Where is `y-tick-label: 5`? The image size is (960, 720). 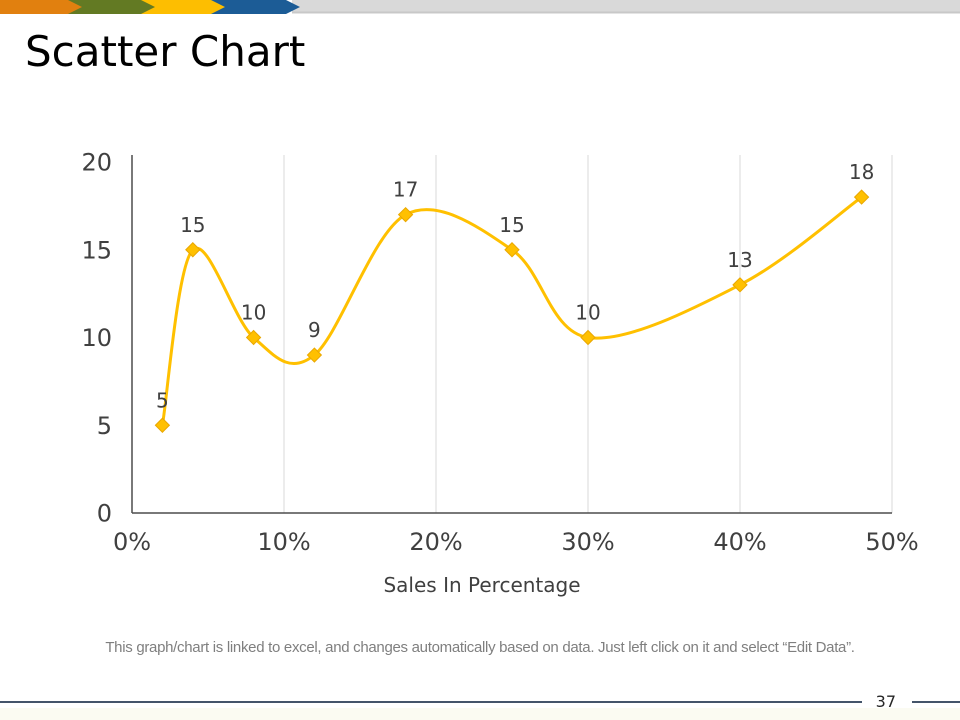
y-tick-label: 5 is located at coordinates (104, 426).